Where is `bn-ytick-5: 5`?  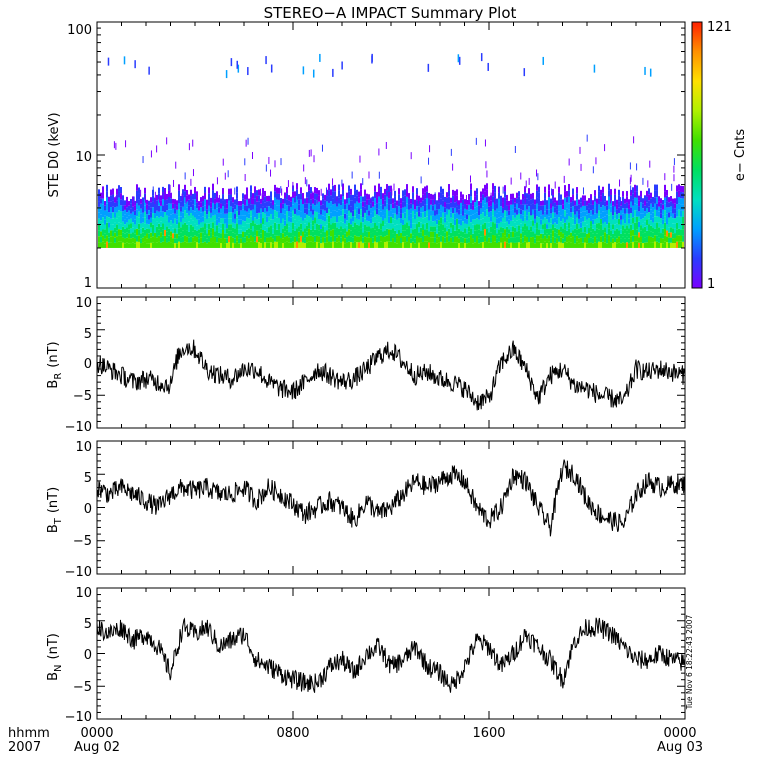
bn-ytick-5: 5 is located at coordinates (88, 624).